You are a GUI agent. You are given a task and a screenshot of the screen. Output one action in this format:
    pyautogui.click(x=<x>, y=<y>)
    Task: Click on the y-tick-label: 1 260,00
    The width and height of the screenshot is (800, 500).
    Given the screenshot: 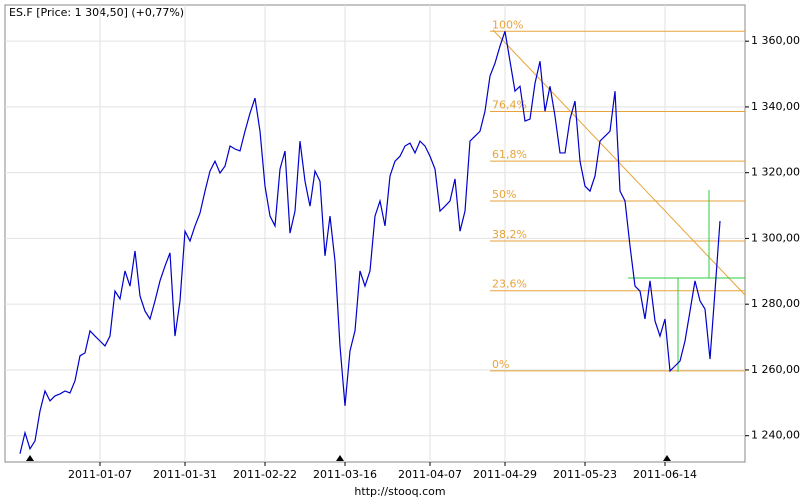 What is the action you would take?
    pyautogui.click(x=775, y=369)
    